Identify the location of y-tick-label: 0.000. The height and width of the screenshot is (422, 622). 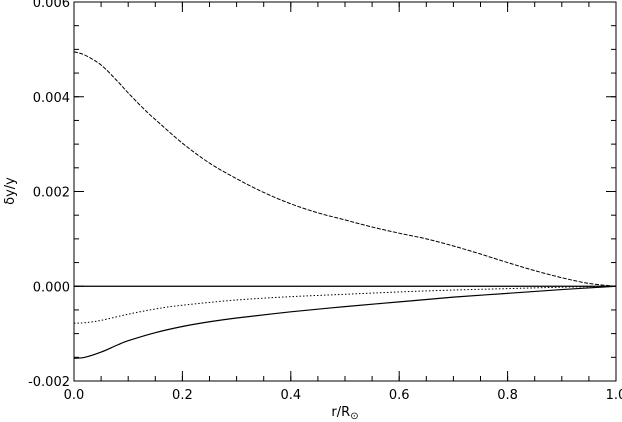
(51, 287).